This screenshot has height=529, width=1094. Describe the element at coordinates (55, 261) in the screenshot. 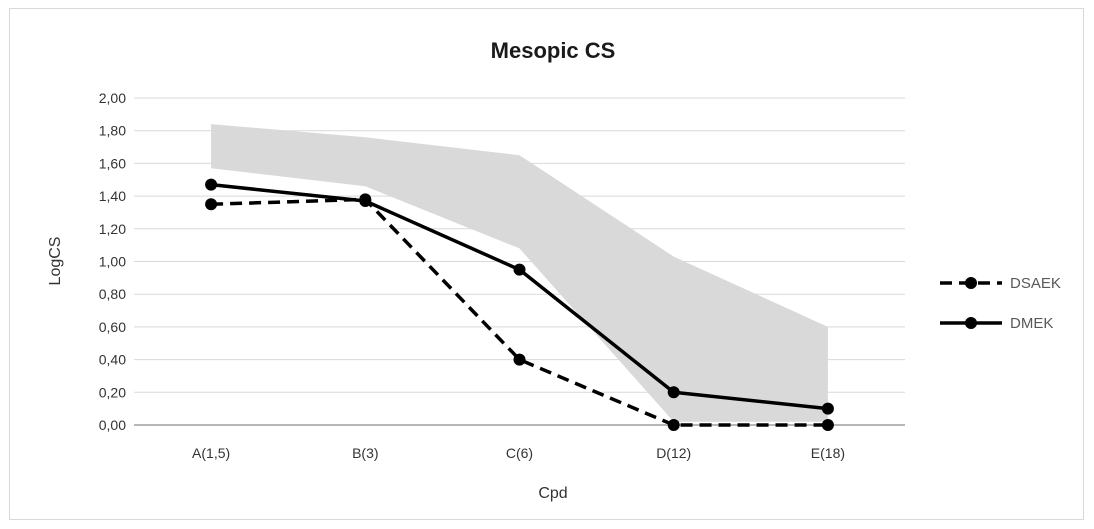

I see `y-axis-label: LogCS` at that location.